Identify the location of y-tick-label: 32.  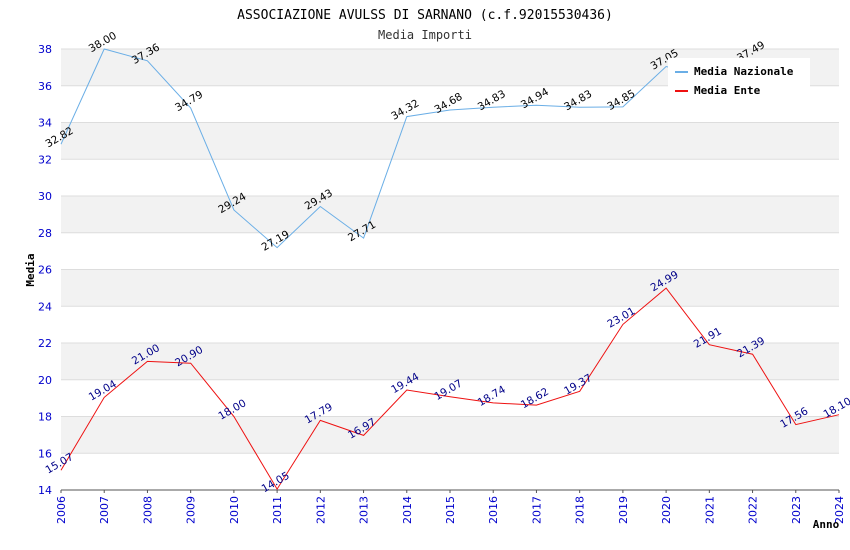
(45, 159).